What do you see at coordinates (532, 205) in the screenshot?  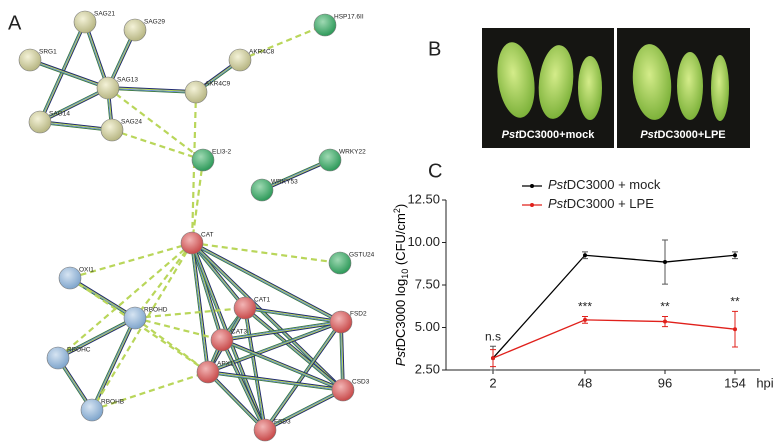 I see `legend-marker` at bounding box center [532, 205].